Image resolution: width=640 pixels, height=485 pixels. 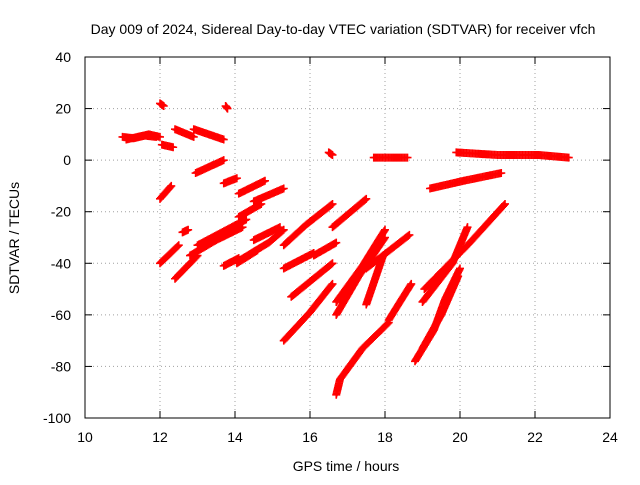 I want to click on y-tick-label: 40, so click(x=63, y=57).